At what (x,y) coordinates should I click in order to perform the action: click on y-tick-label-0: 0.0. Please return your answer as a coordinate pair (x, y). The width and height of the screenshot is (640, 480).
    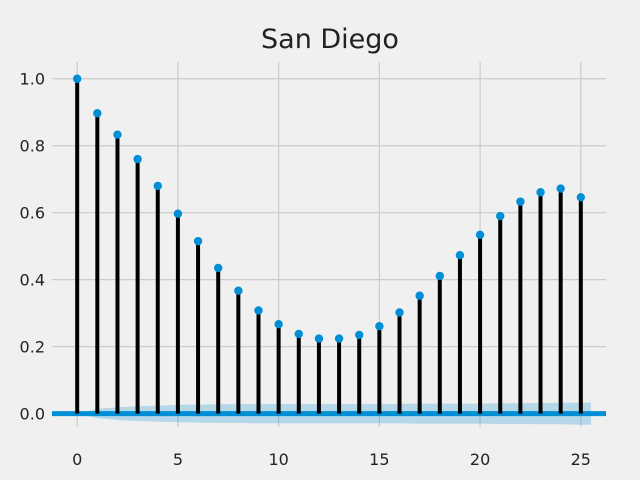
    Looking at the image, I should click on (32, 414).